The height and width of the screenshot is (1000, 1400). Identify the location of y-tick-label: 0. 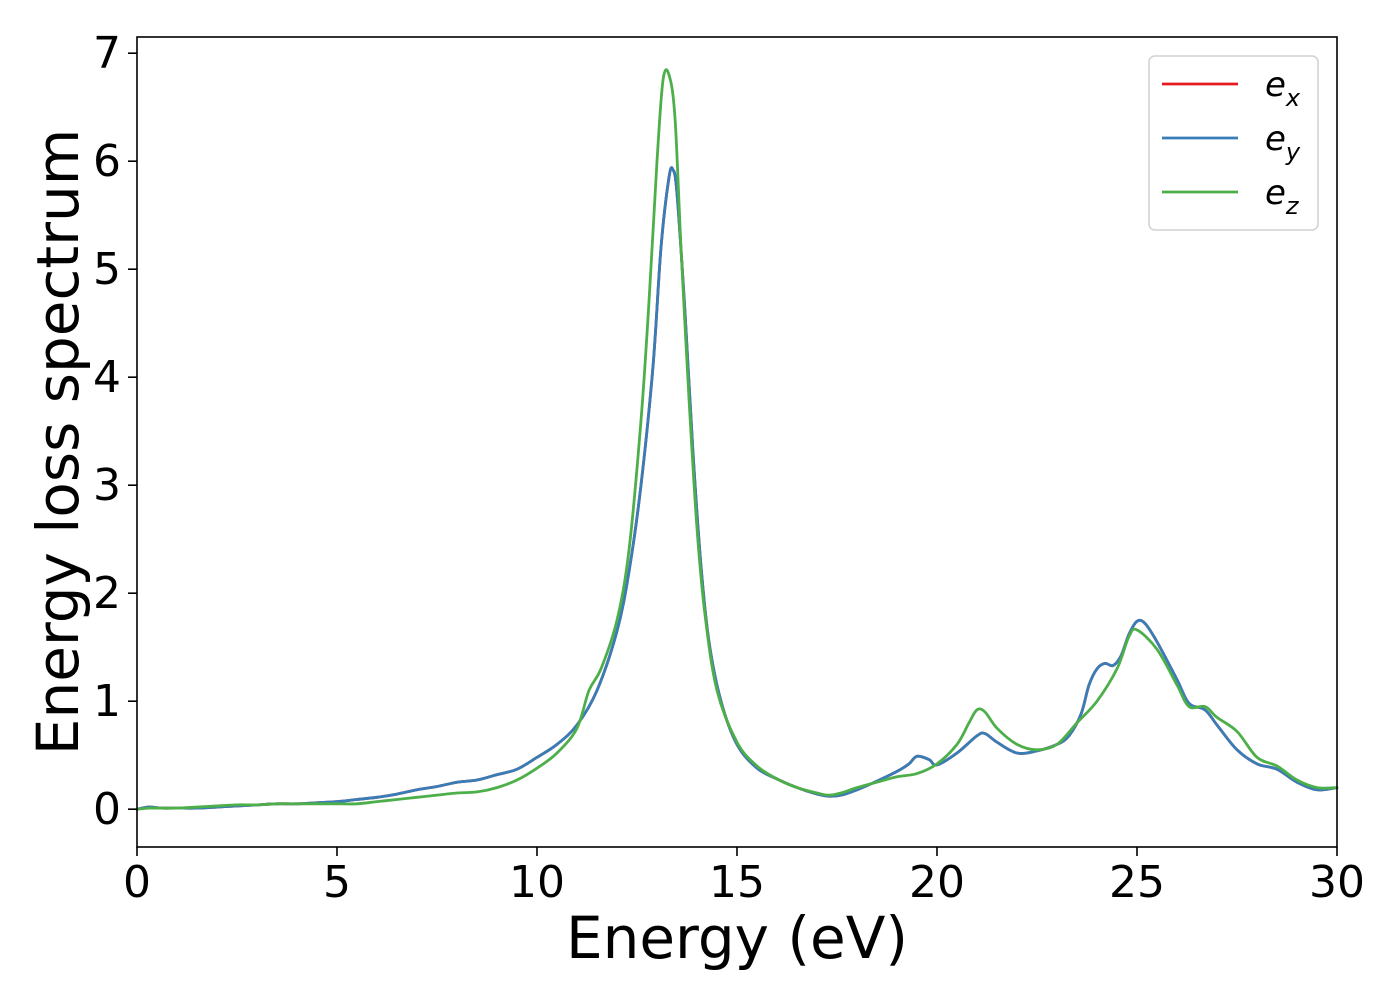
(107, 809).